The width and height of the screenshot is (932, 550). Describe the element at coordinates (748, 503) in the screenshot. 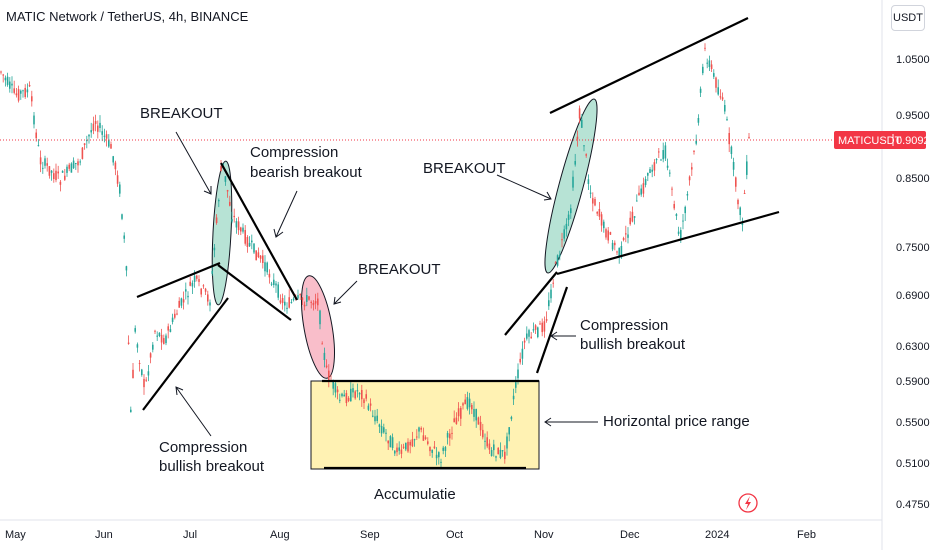

I see `flash-icon` at that location.